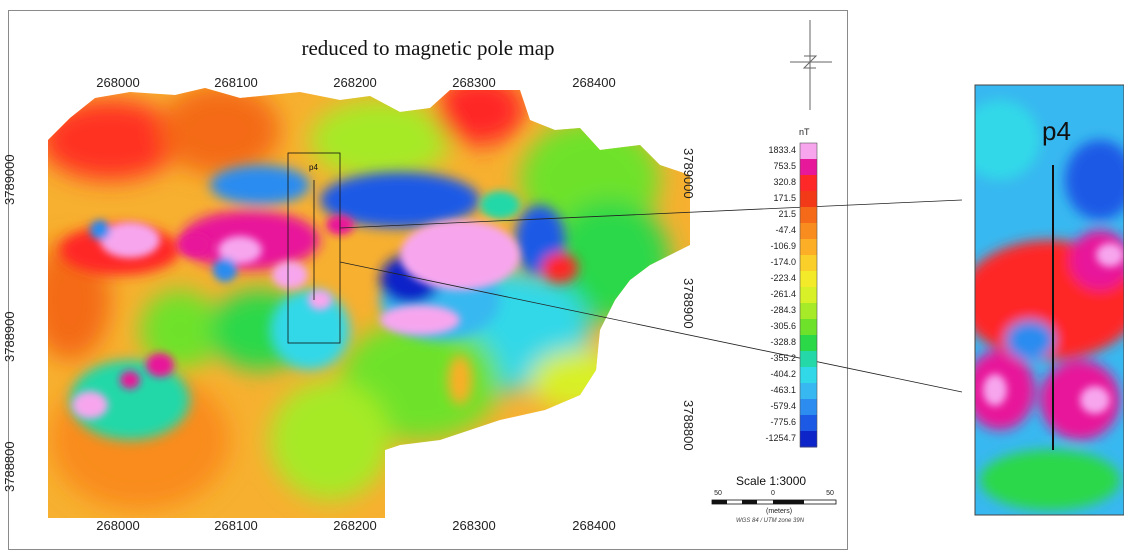  I want to click on scale-tick: 0, so click(773, 493).